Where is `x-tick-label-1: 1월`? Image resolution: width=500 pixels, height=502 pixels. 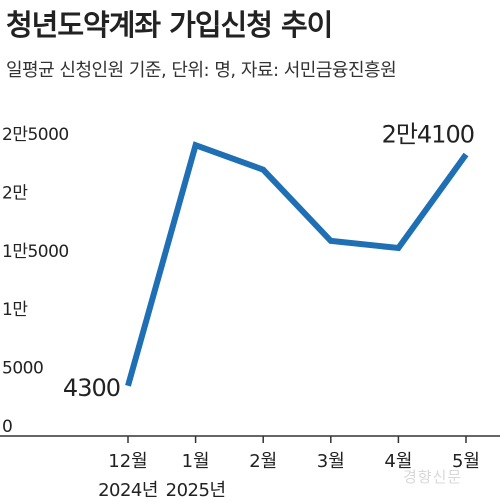 x-tick-label-1: 1월 is located at coordinates (196, 461).